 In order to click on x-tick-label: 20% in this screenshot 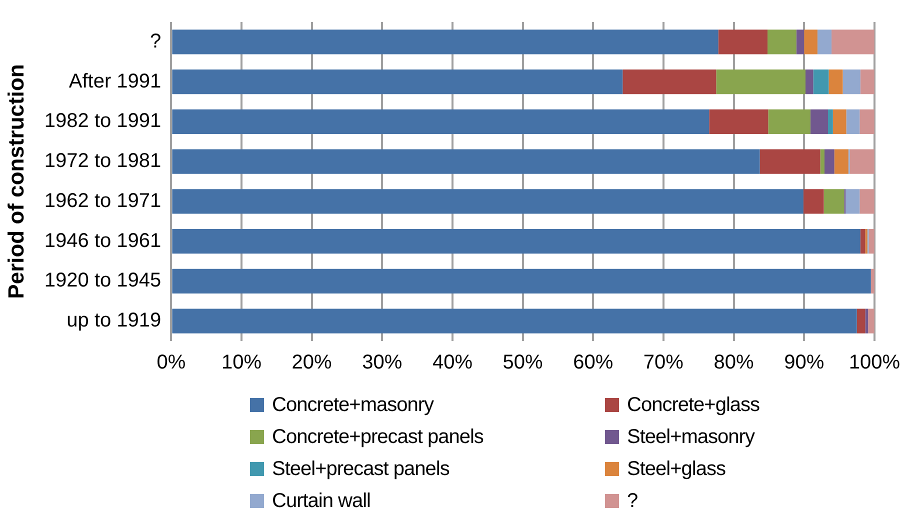, I will do `click(312, 363)`.